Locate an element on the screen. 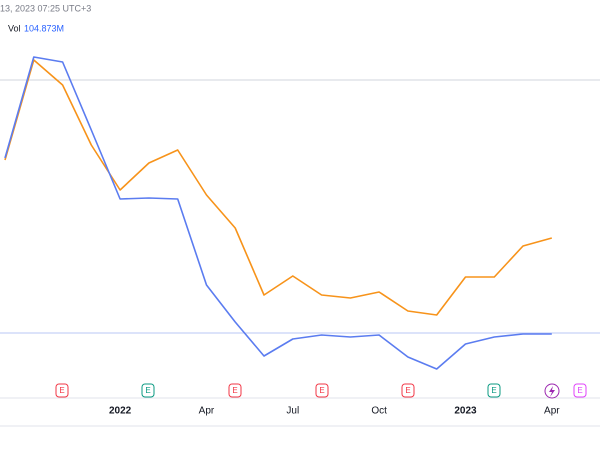 This screenshot has height=450, width=600. x-tick-label: Oct is located at coordinates (379, 411).